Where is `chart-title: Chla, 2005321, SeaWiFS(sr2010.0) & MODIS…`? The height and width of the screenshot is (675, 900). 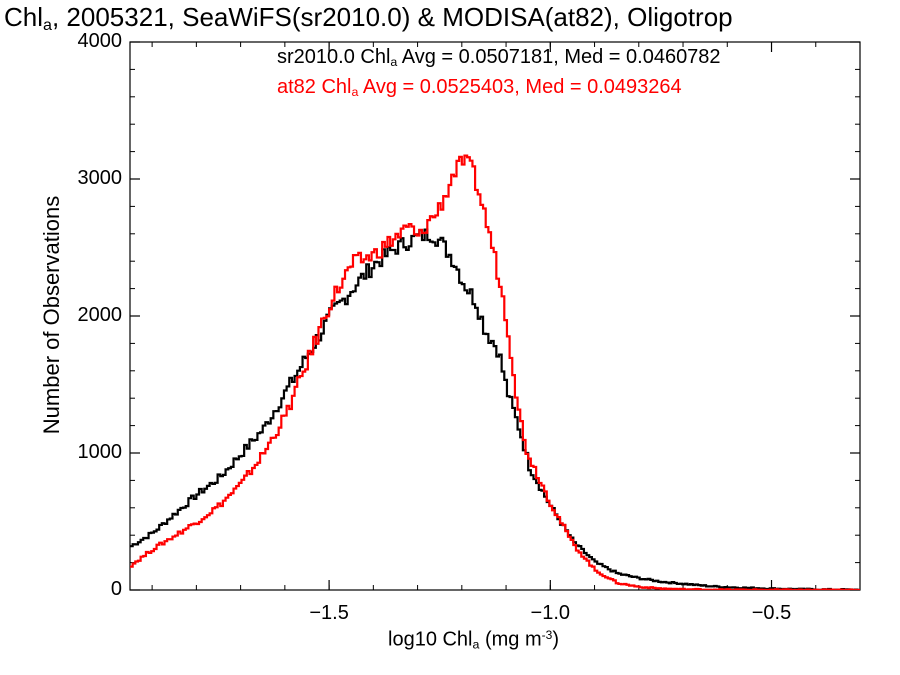 chart-title: Chla, 2005321, SeaWiFS(sr2010.0) & MODIS… is located at coordinates (368, 18).